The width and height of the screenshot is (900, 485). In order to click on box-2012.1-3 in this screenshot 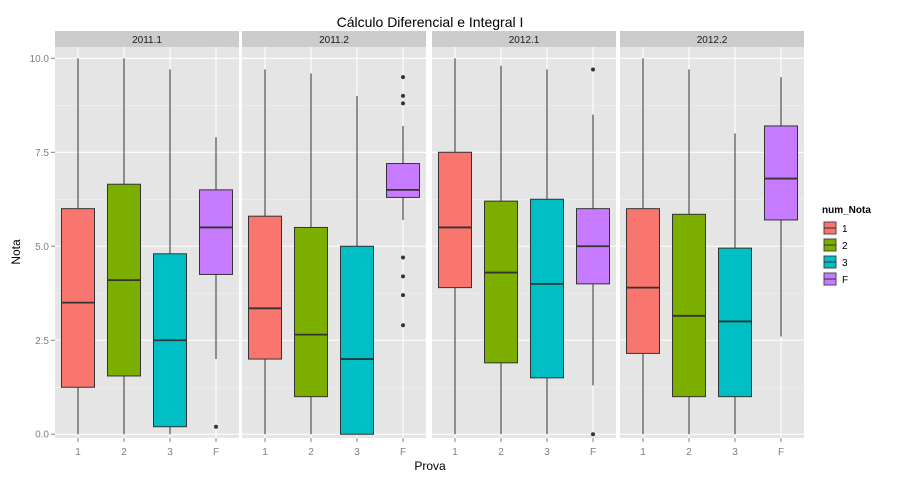, I will do `click(547, 252)`.